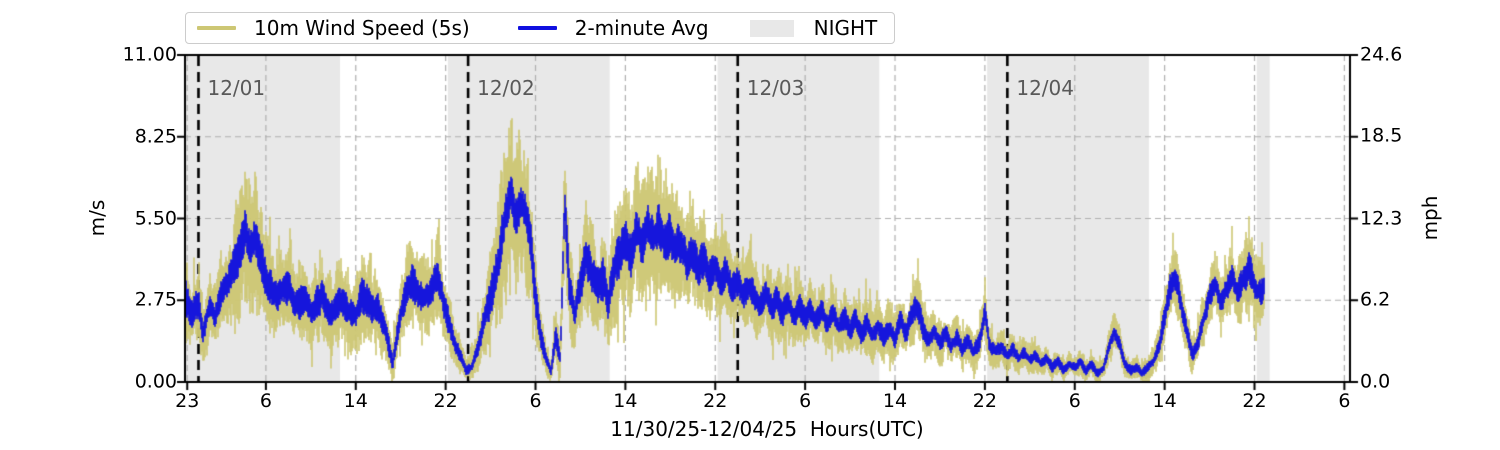  I want to click on y-tick-right: 12.3, so click(1381, 218).